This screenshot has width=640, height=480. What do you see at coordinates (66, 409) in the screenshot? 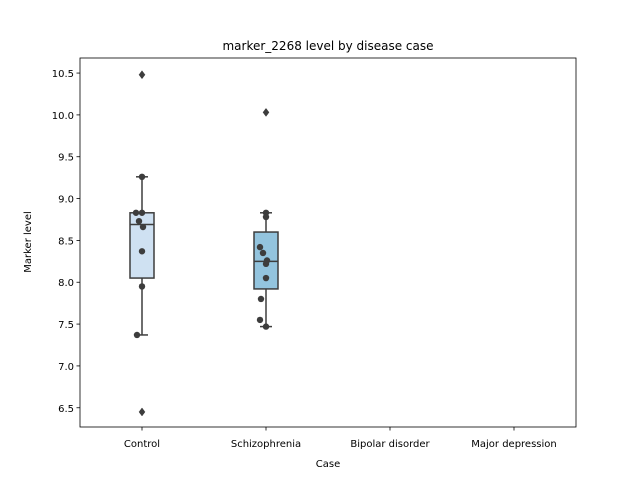
I see `y-tick-label: 6.5` at bounding box center [66, 409].